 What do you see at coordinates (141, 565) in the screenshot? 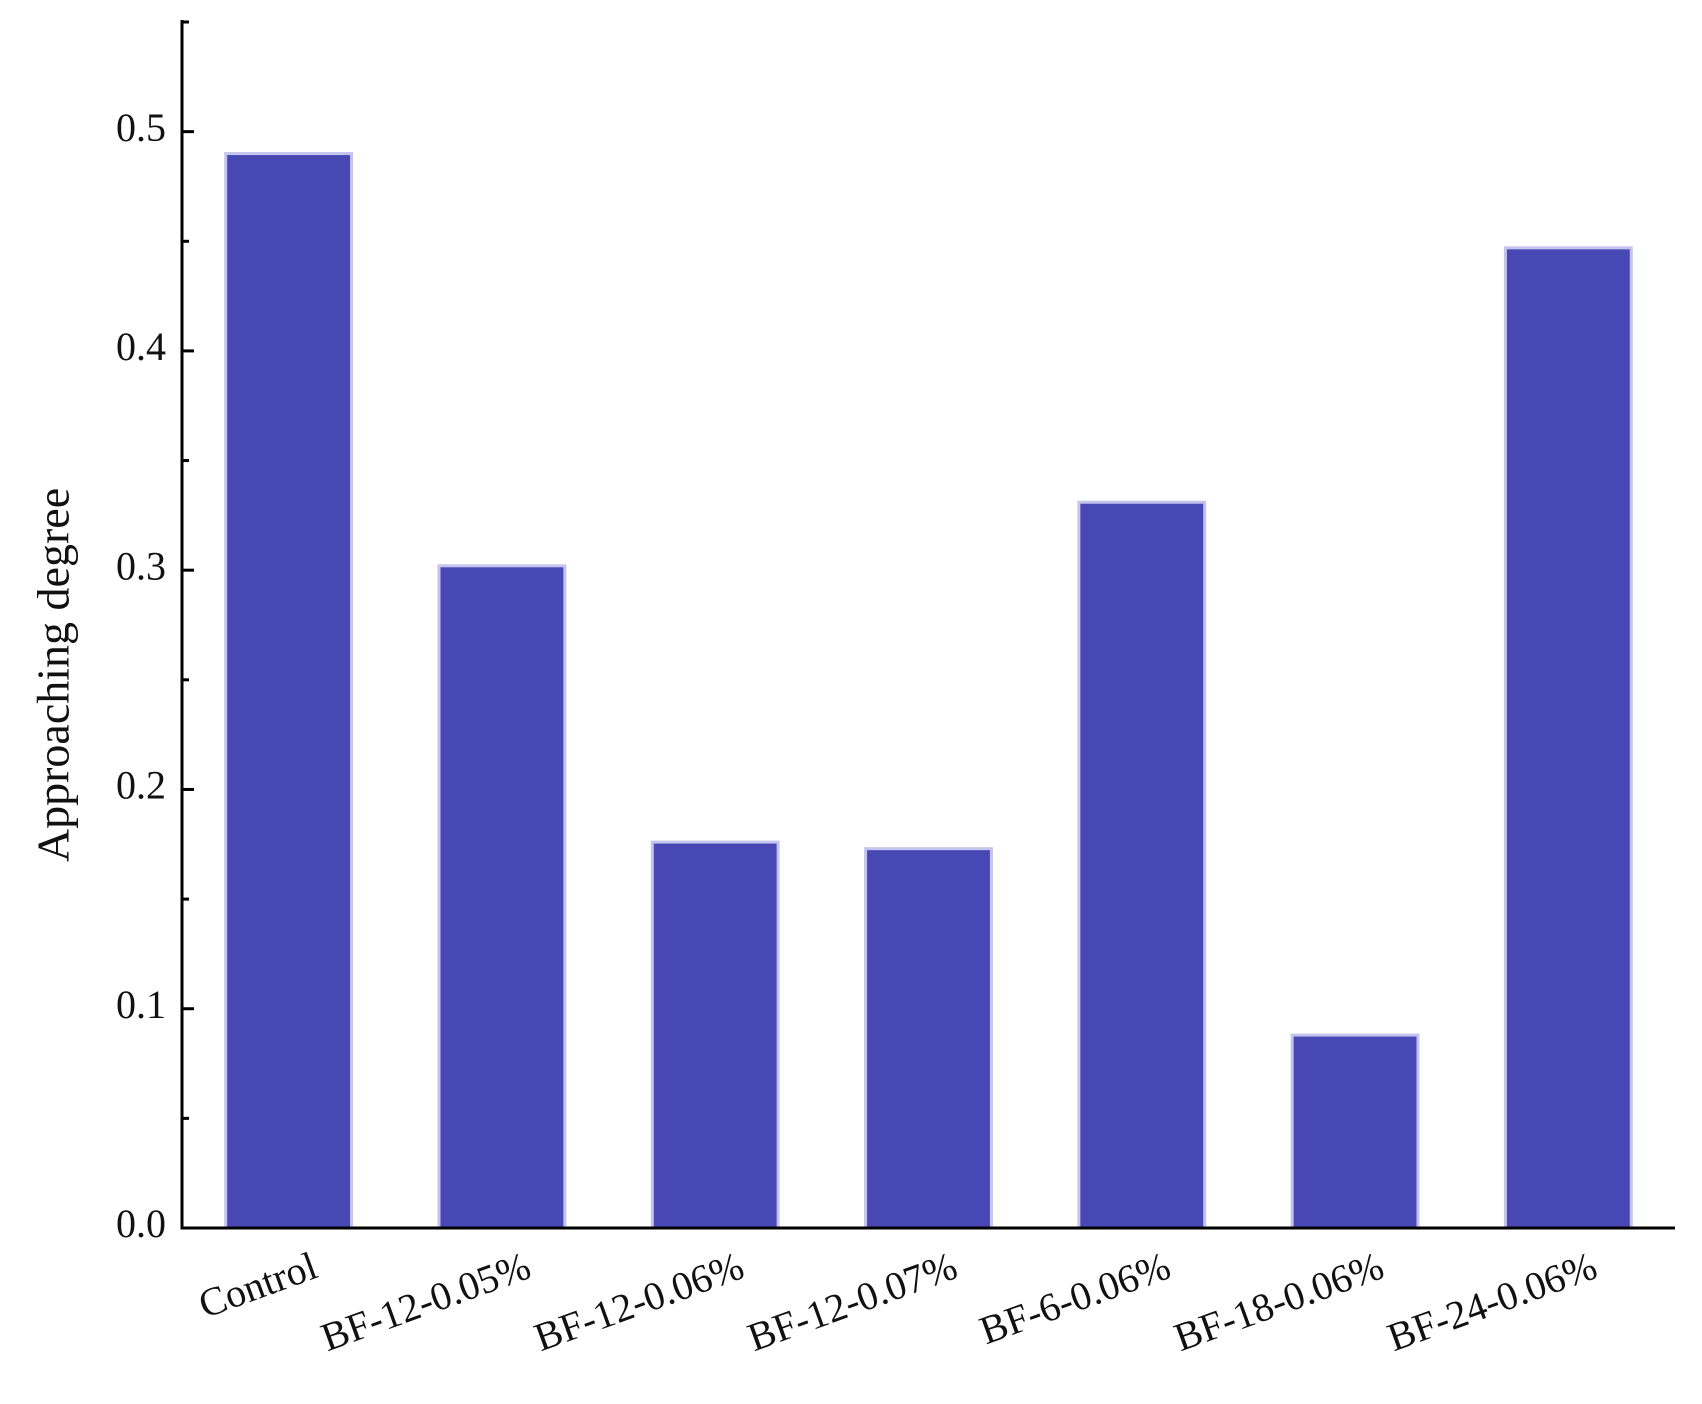
I see `y-tick-label: 0.3` at bounding box center [141, 565].